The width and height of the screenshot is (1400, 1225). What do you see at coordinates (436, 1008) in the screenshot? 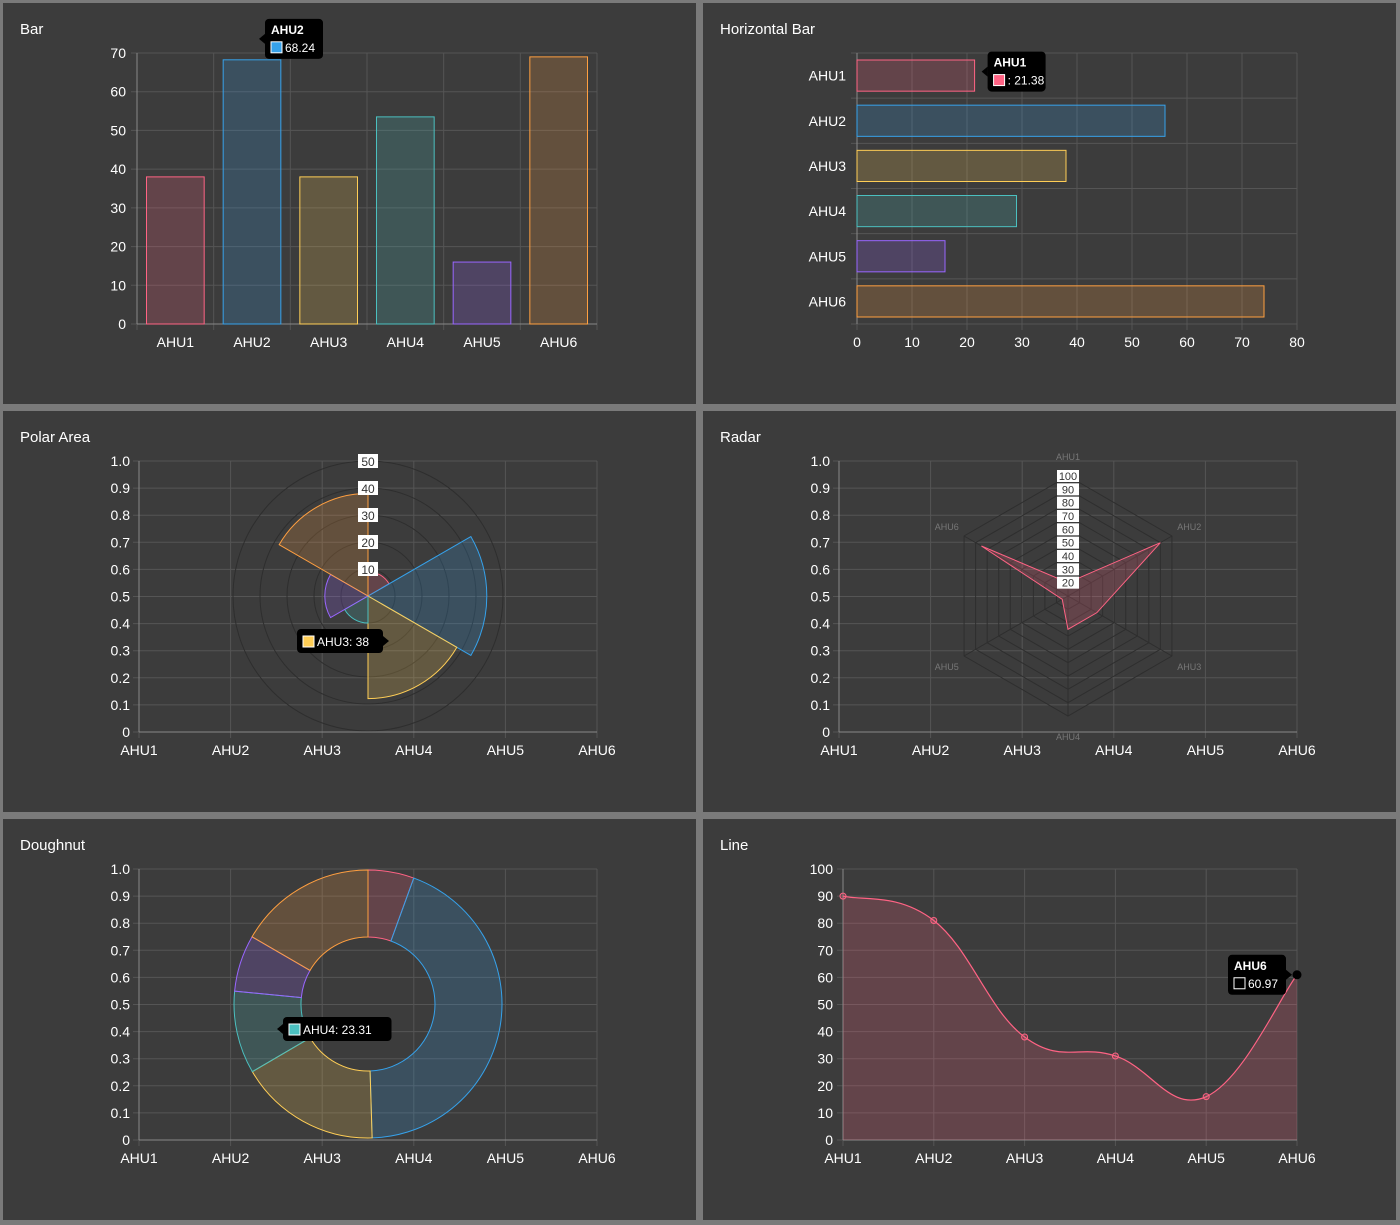
I see `doughnut-segment-ahu2` at bounding box center [436, 1008].